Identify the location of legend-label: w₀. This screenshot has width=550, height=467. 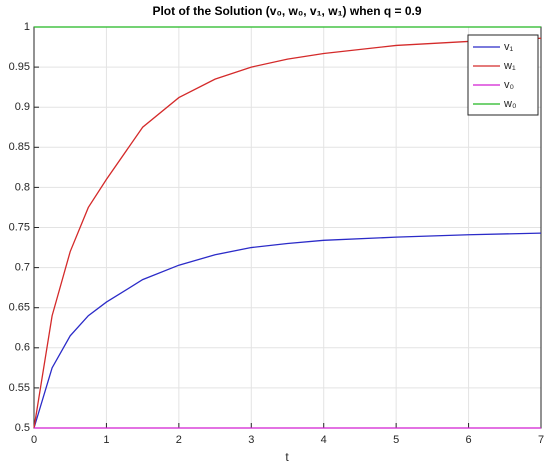
(510, 104).